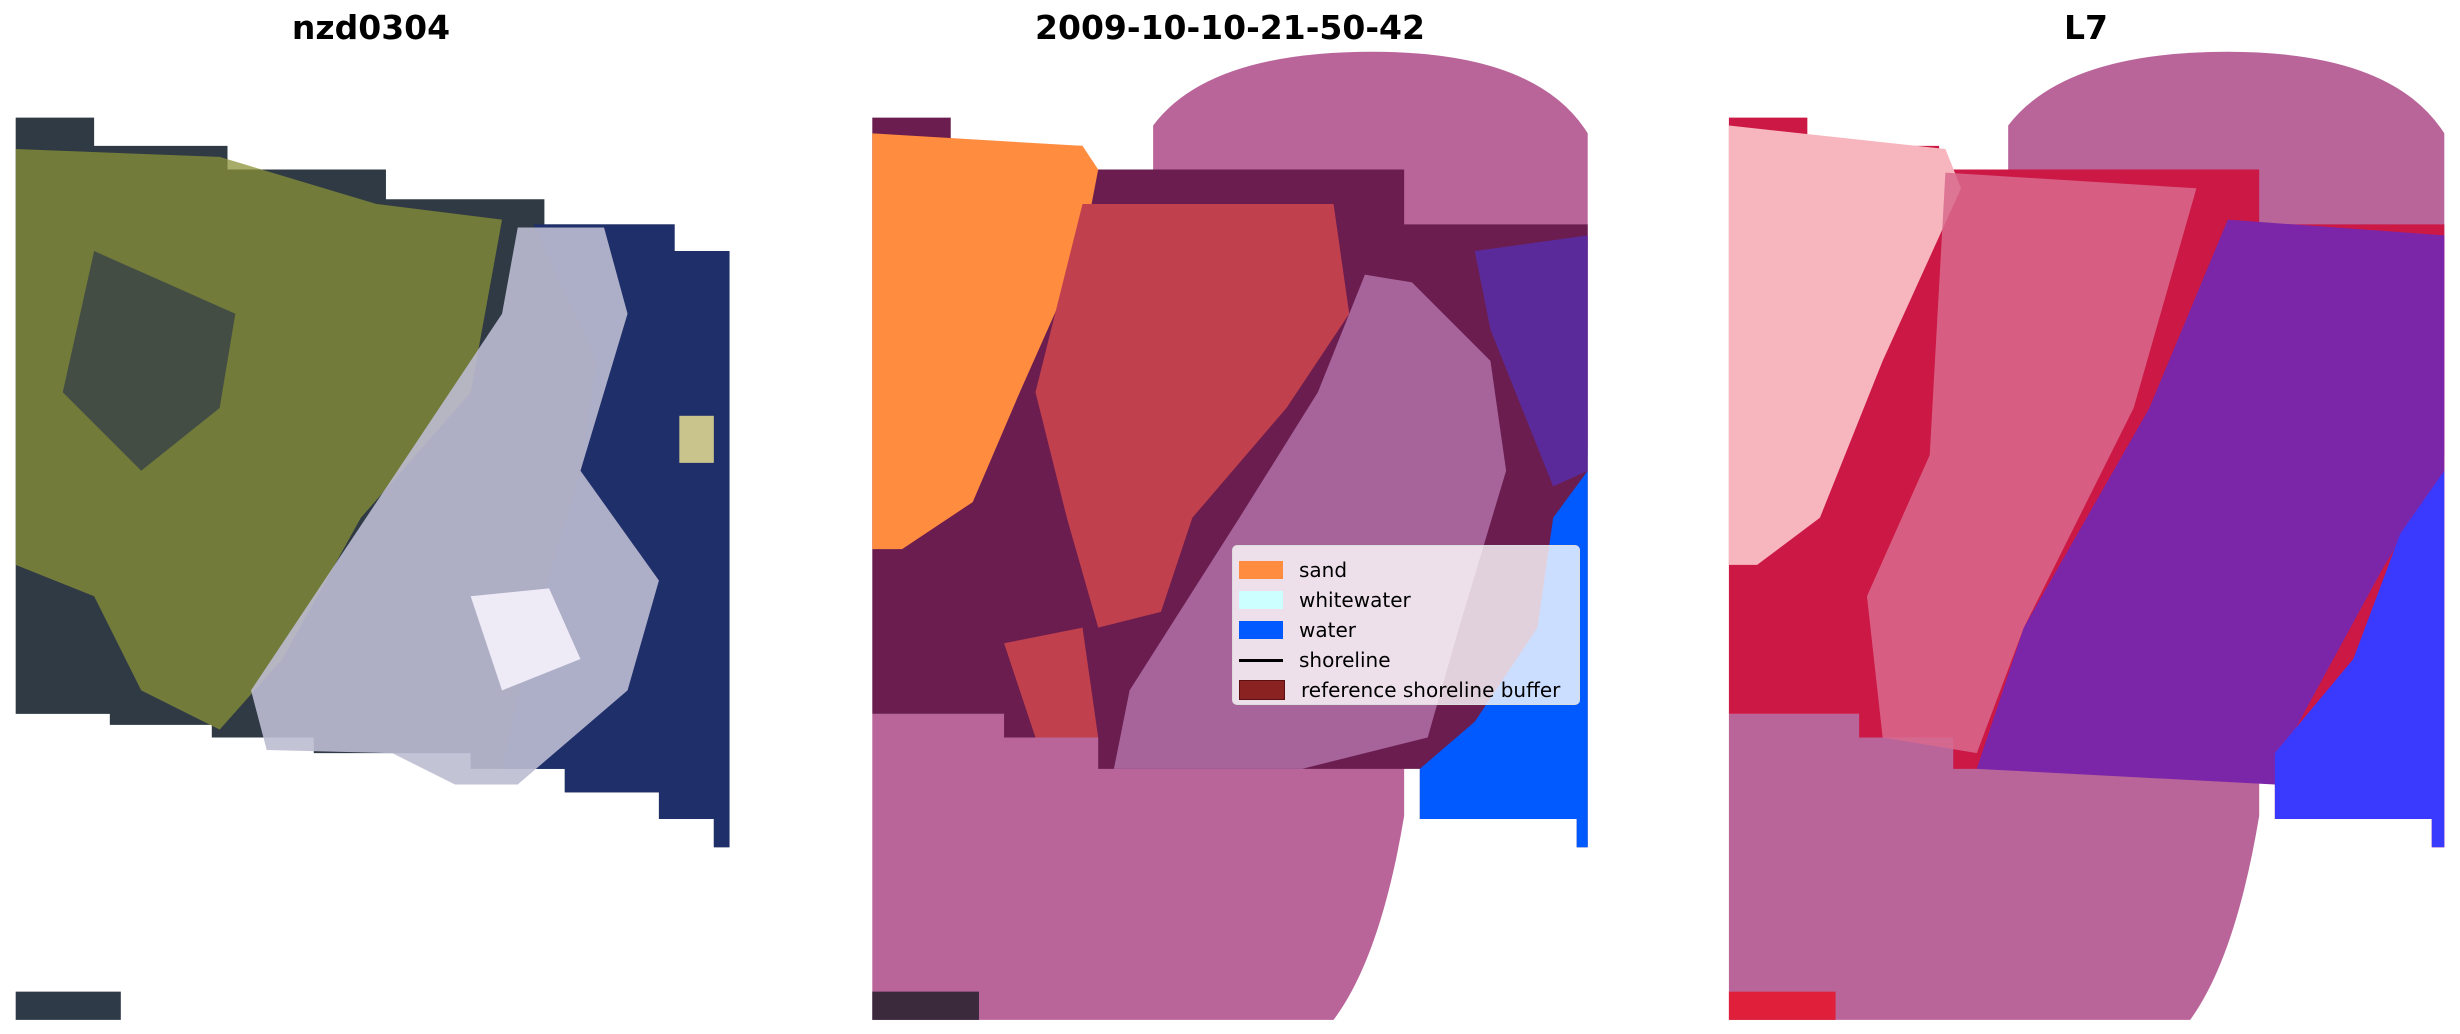 The height and width of the screenshot is (1034, 2460). What do you see at coordinates (1261, 630) in the screenshot?
I see `water-swatch` at bounding box center [1261, 630].